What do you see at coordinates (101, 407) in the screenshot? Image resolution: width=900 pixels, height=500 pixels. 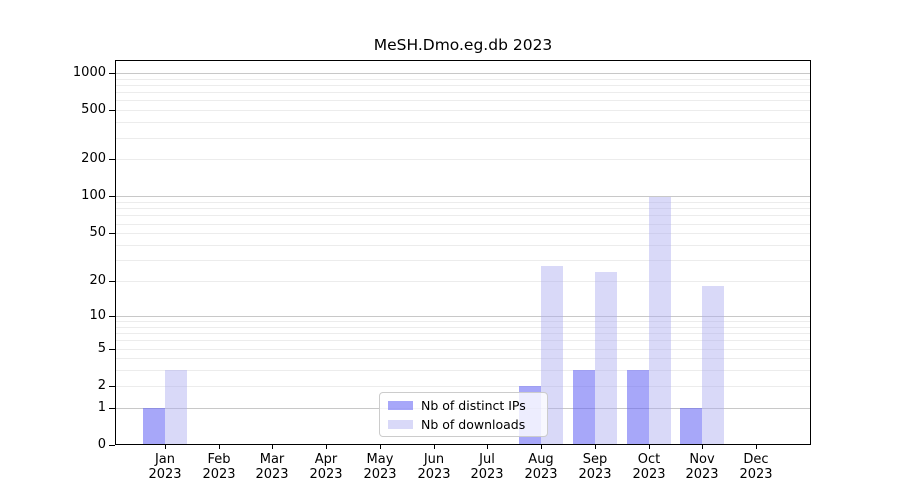 I see `y-tick-label: 1` at bounding box center [101, 407].